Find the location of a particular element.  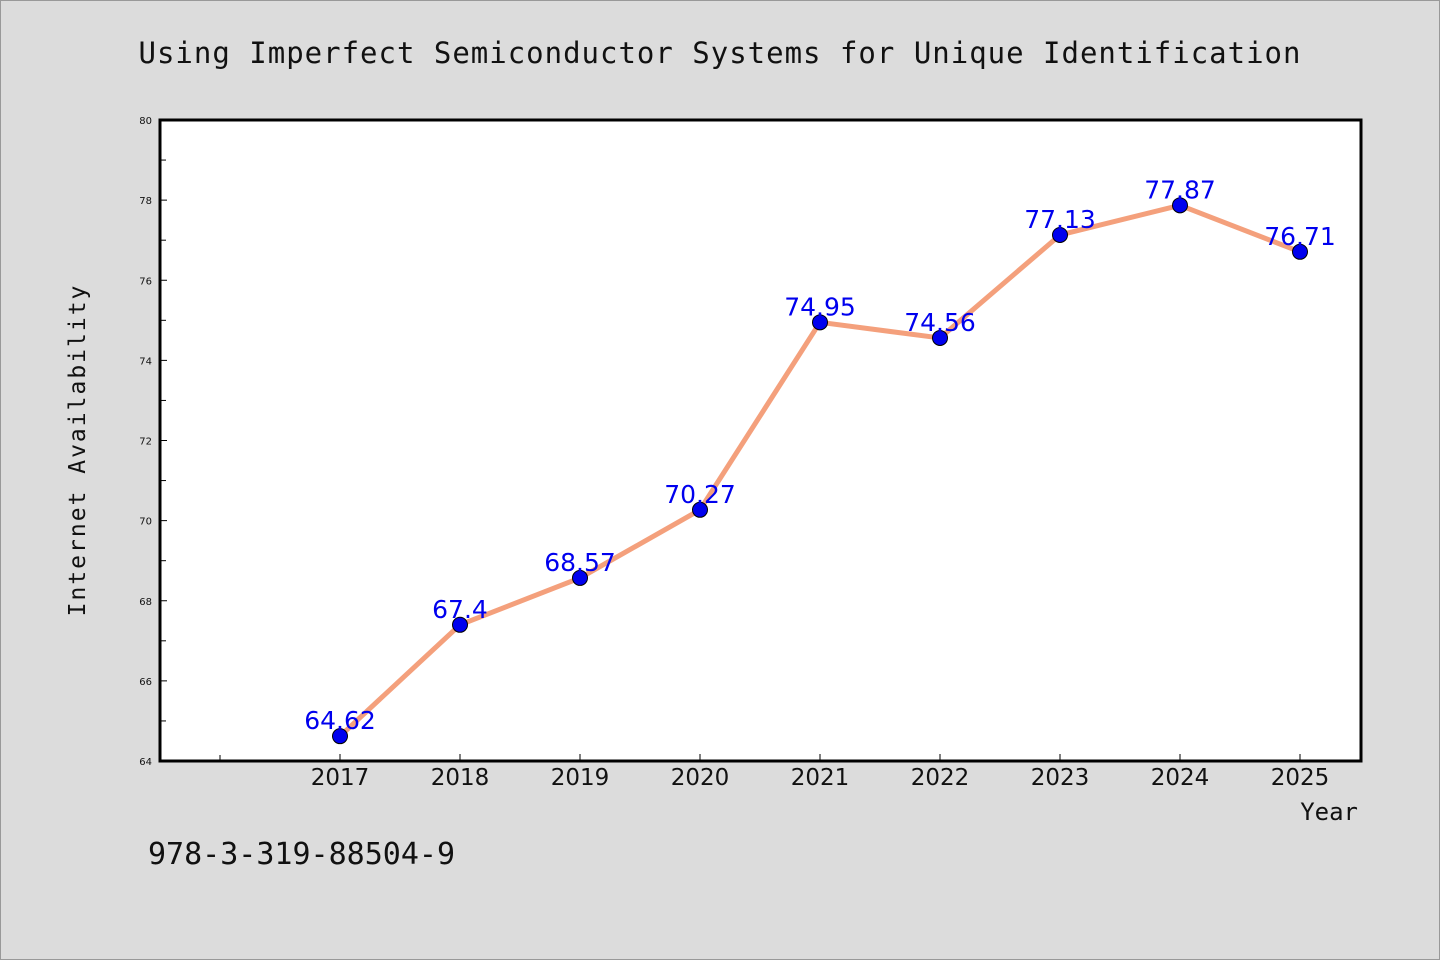

y-tick-label: 68 is located at coordinates (145, 602).